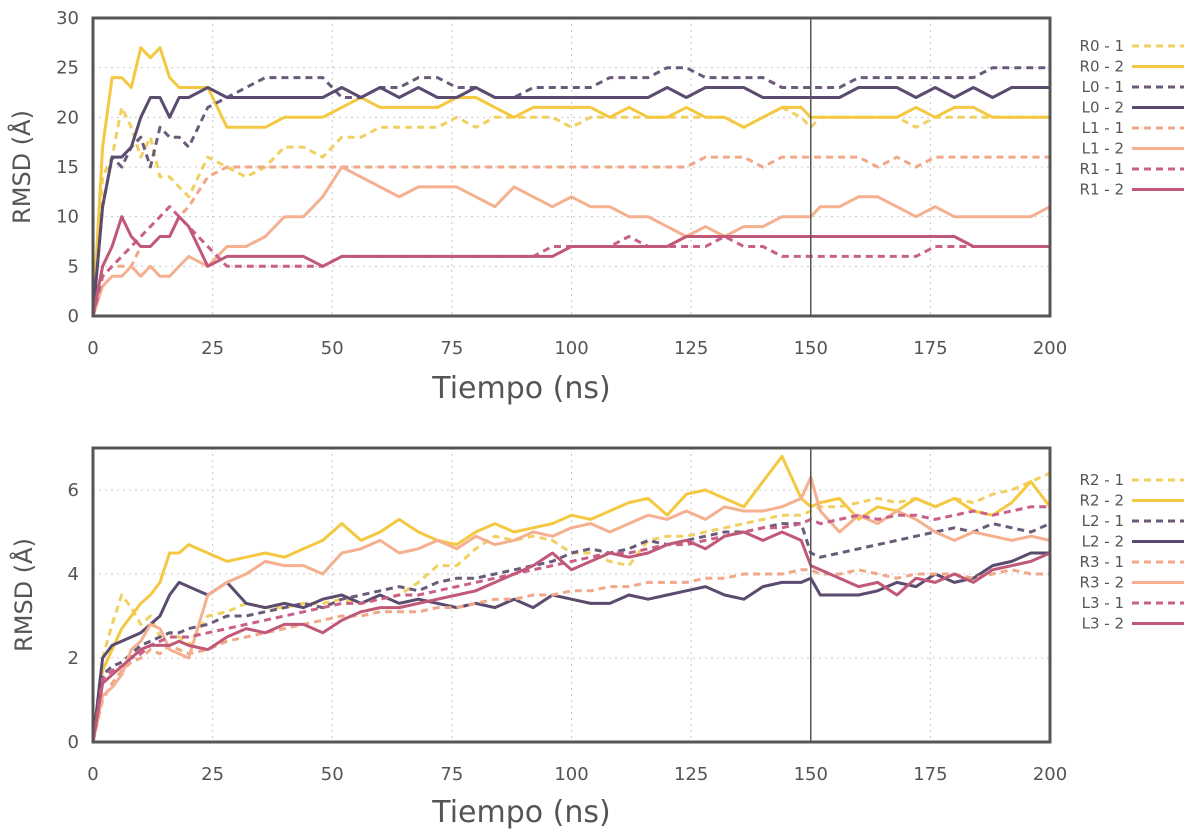  Describe the element at coordinates (67, 68) in the screenshot. I see `y-tick-label: 25` at that location.